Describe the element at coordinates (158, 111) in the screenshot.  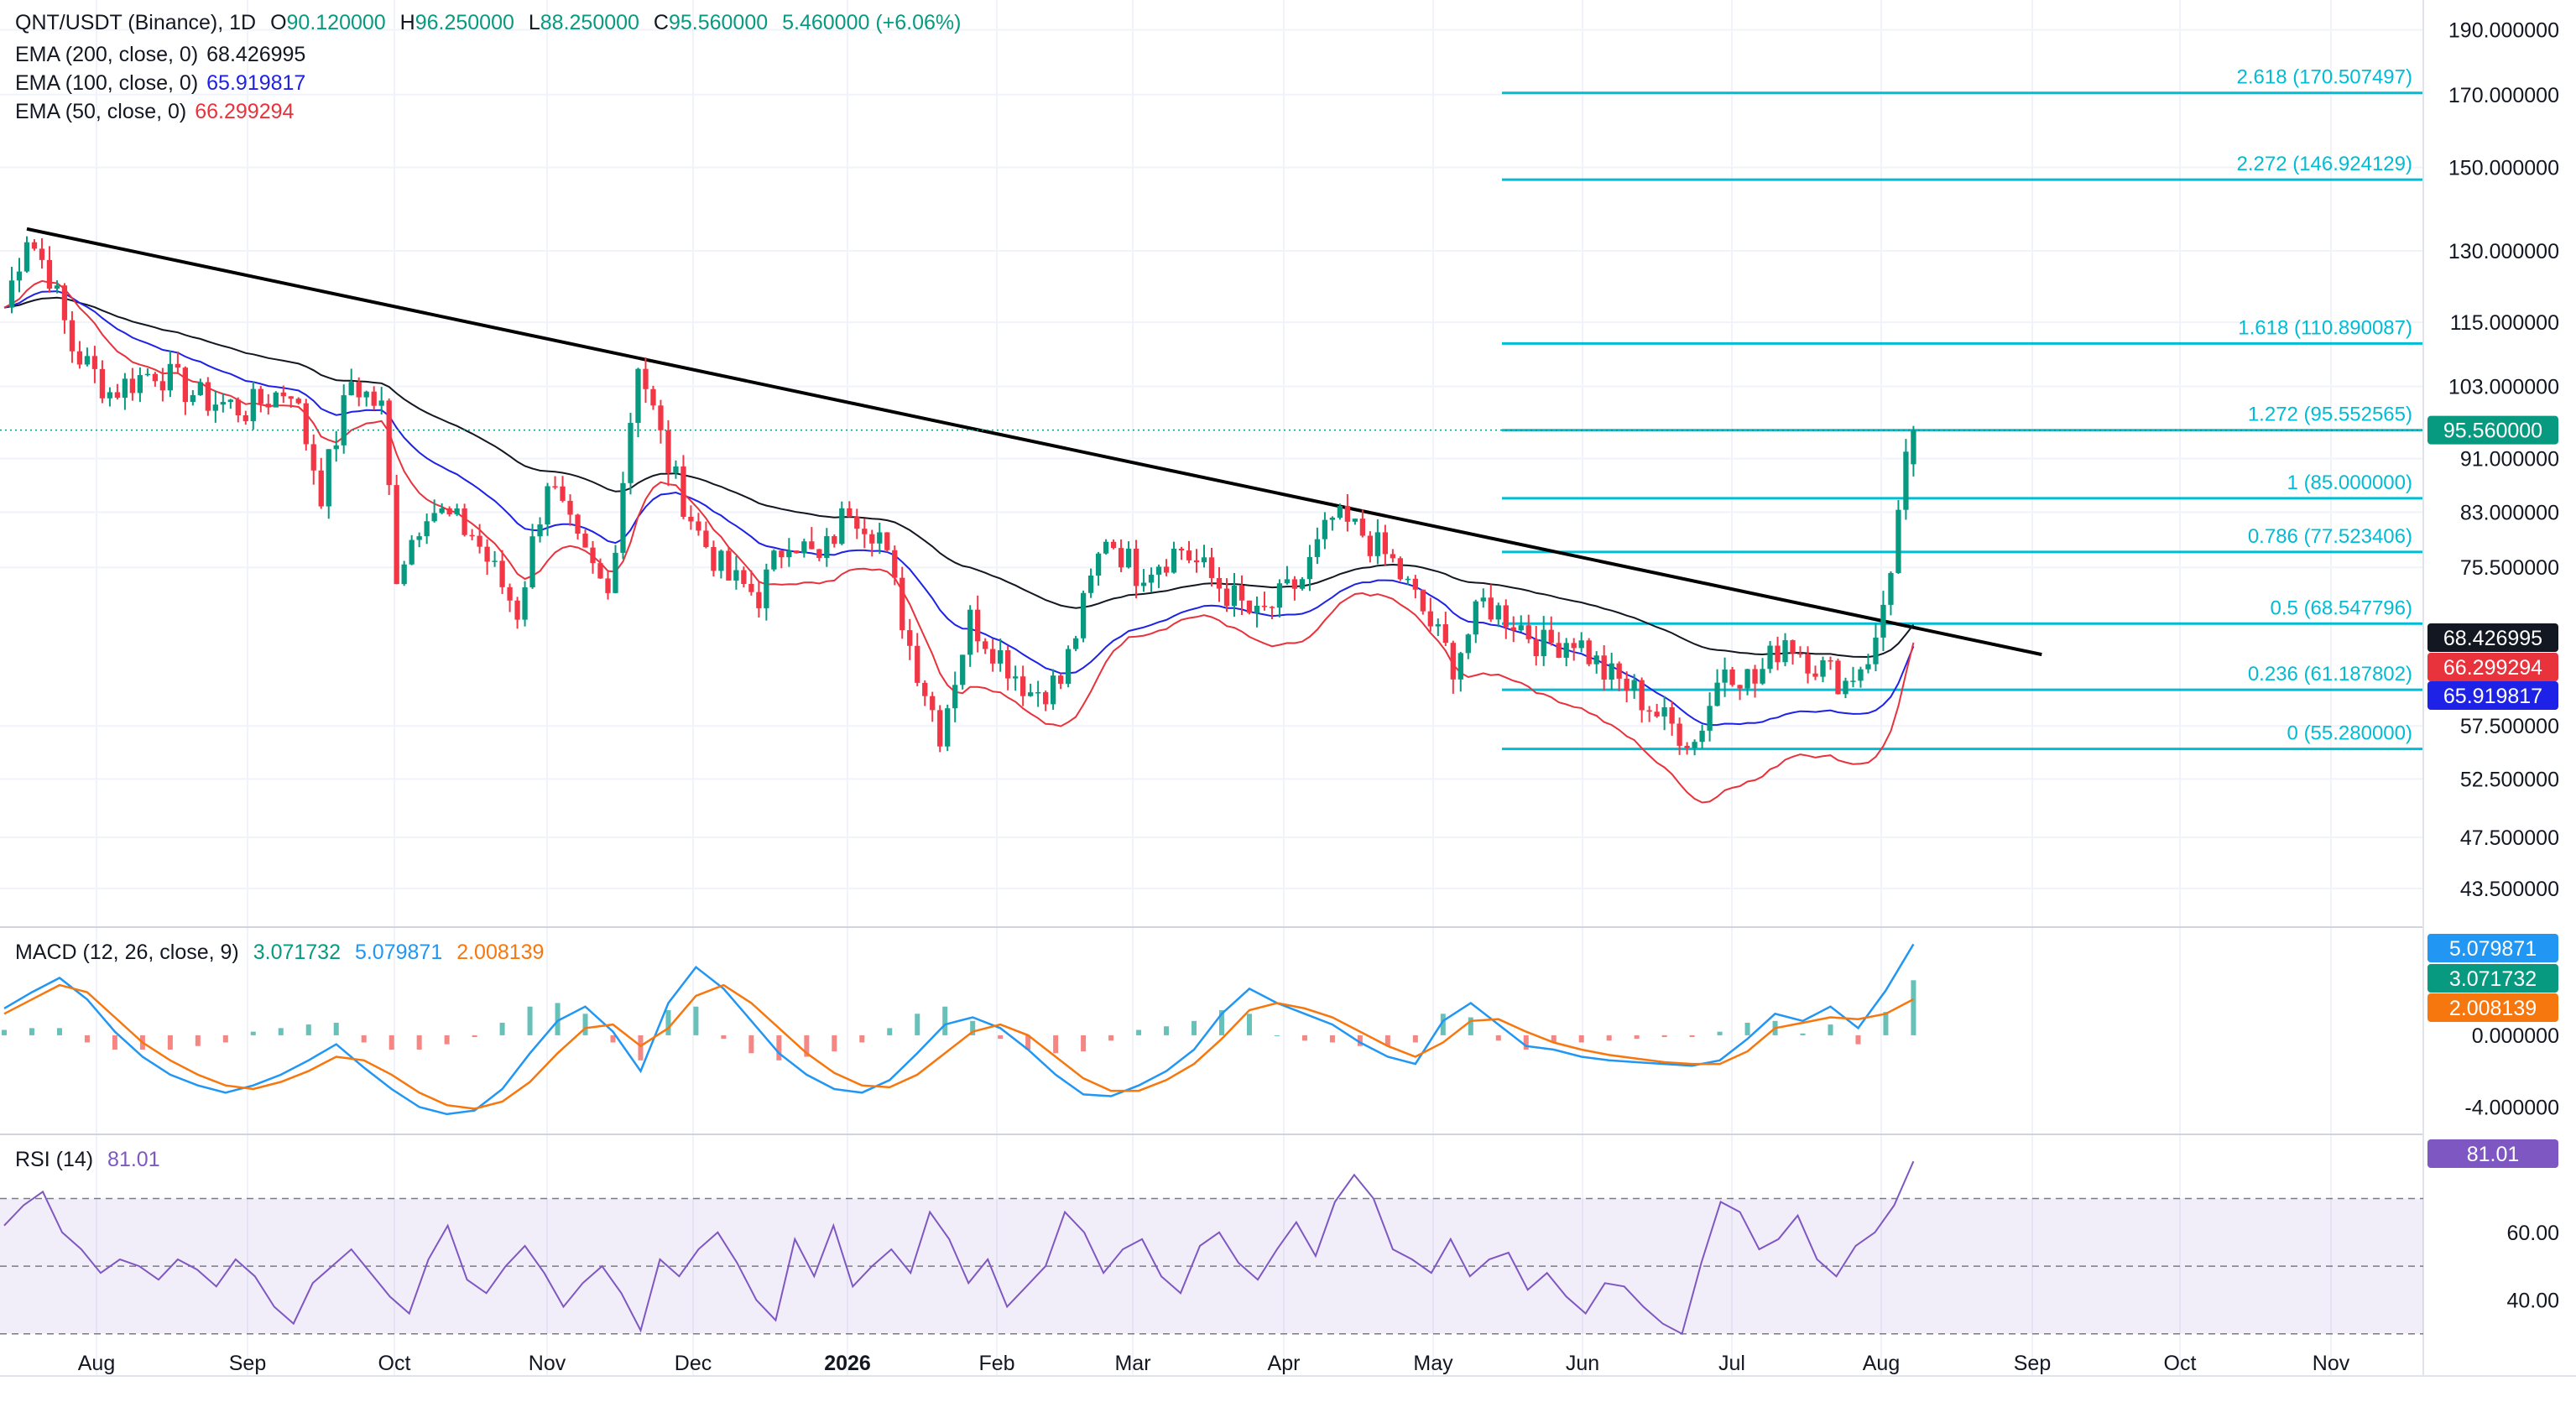
I see `ema50-legend: EMA (50, close, 0) 66.299294` at that location.